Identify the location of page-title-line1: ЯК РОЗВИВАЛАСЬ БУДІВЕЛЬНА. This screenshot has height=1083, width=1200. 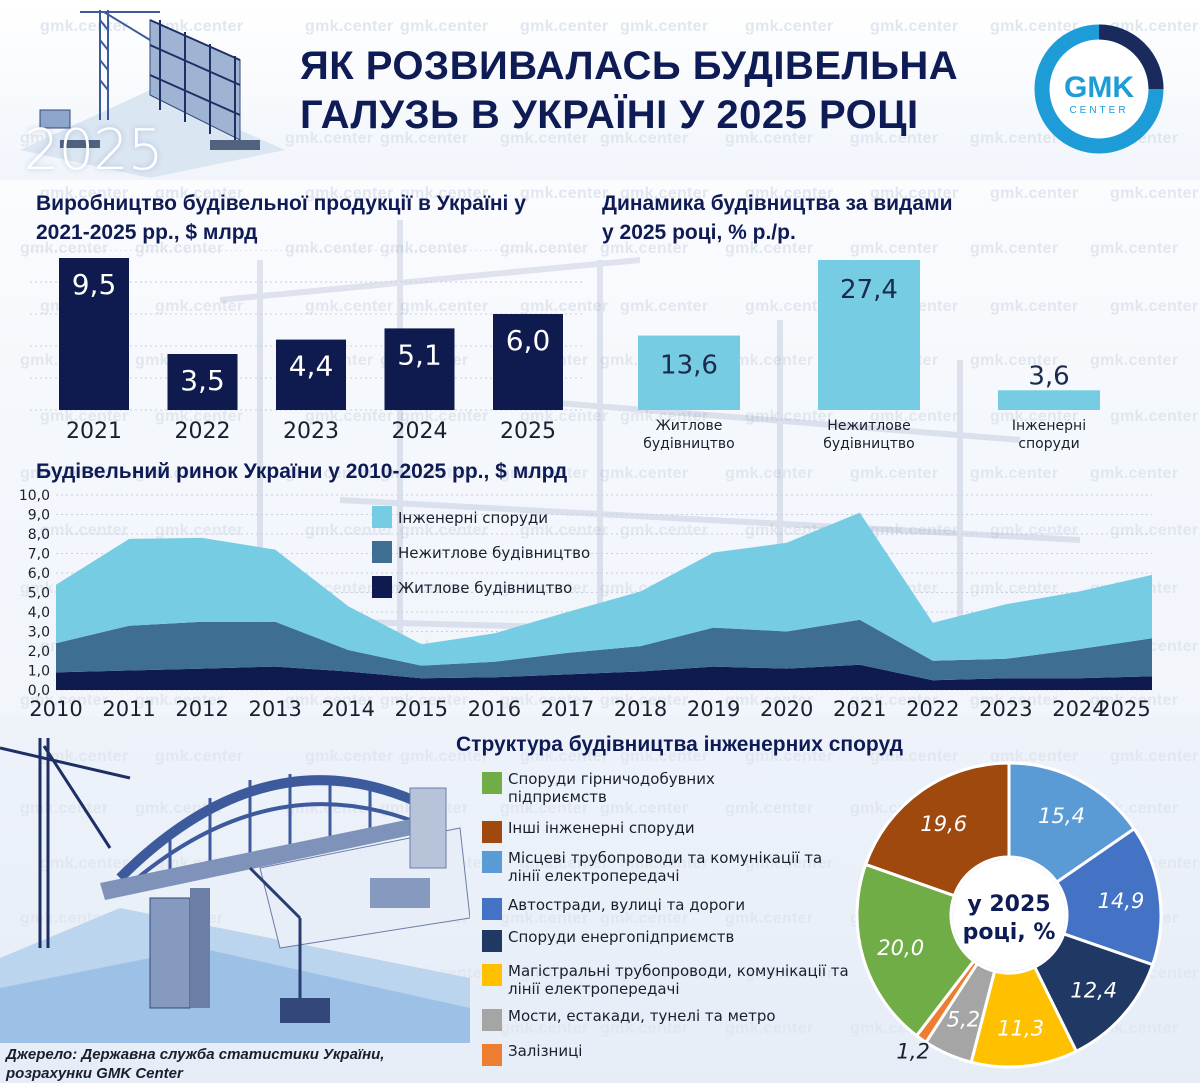
(629, 66).